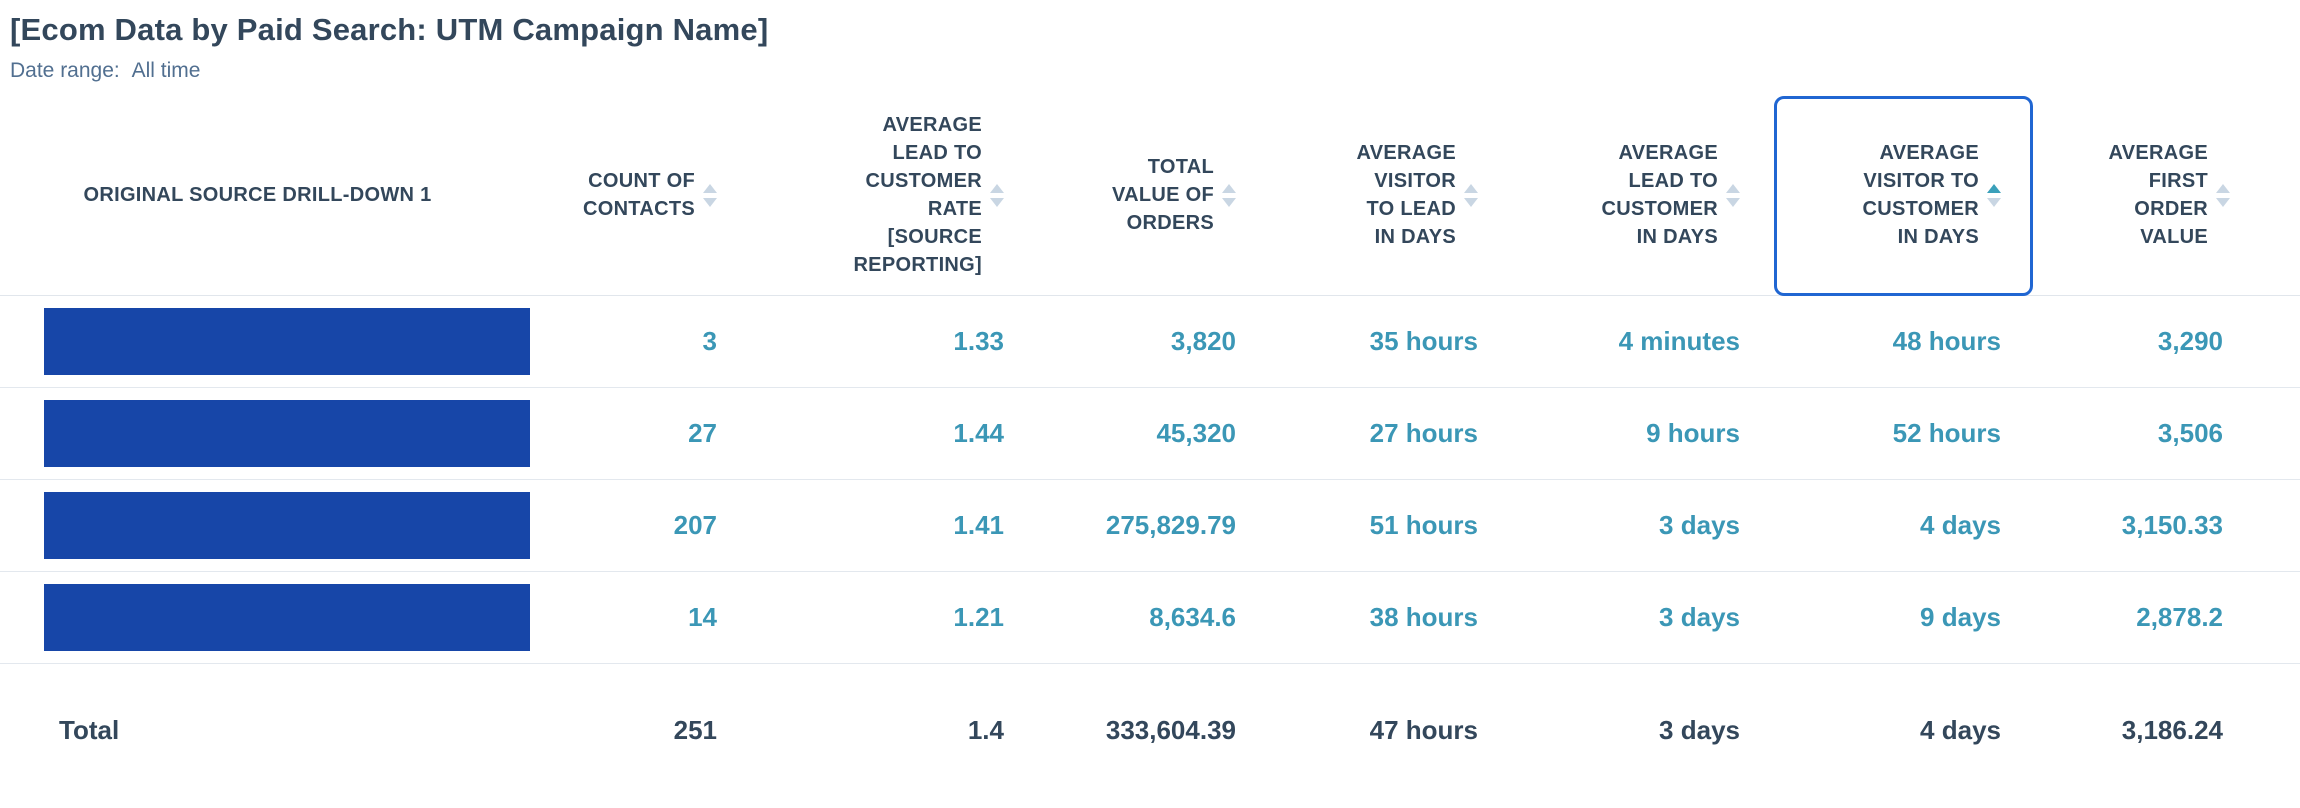  What do you see at coordinates (1679, 341) in the screenshot?
I see `avg-lead-to-customer-cell: 4 minutes` at bounding box center [1679, 341].